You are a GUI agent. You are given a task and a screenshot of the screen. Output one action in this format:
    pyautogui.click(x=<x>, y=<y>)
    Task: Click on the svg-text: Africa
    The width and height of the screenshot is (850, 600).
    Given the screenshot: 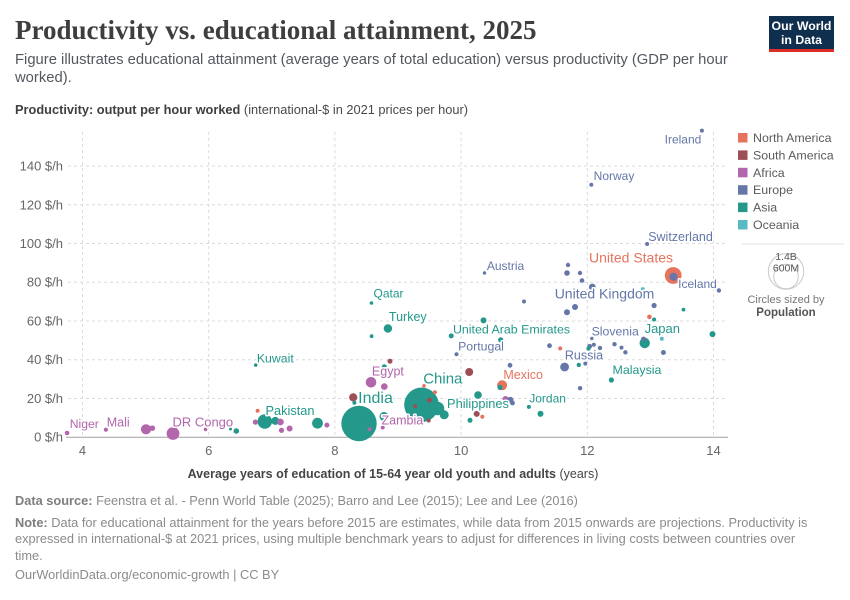 What is the action you would take?
    pyautogui.click(x=769, y=173)
    